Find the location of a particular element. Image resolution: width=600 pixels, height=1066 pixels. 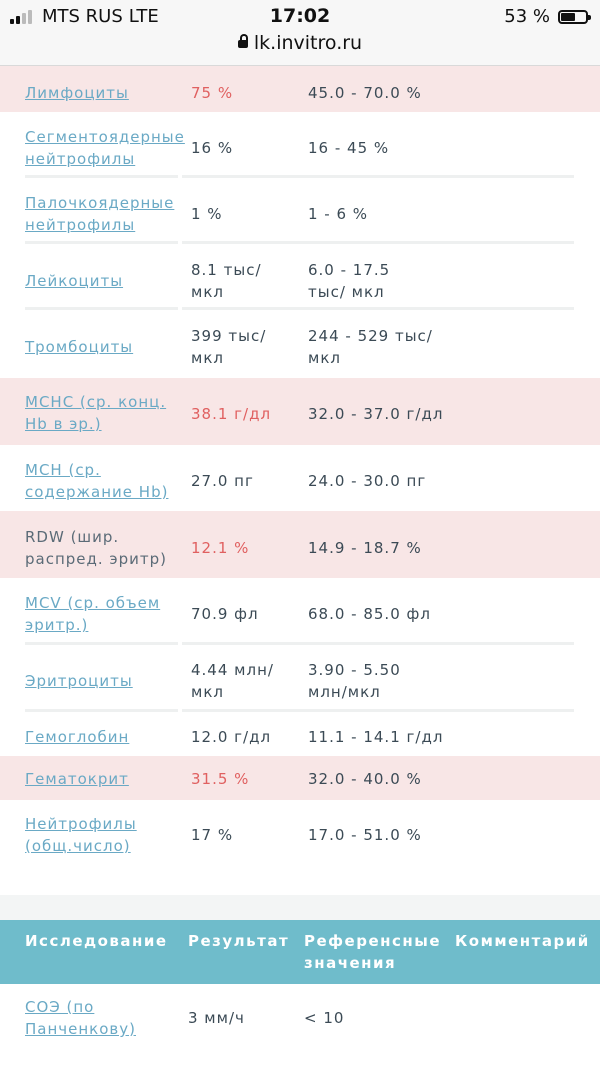

test-name-link: Тромбоциты is located at coordinates (79, 347).